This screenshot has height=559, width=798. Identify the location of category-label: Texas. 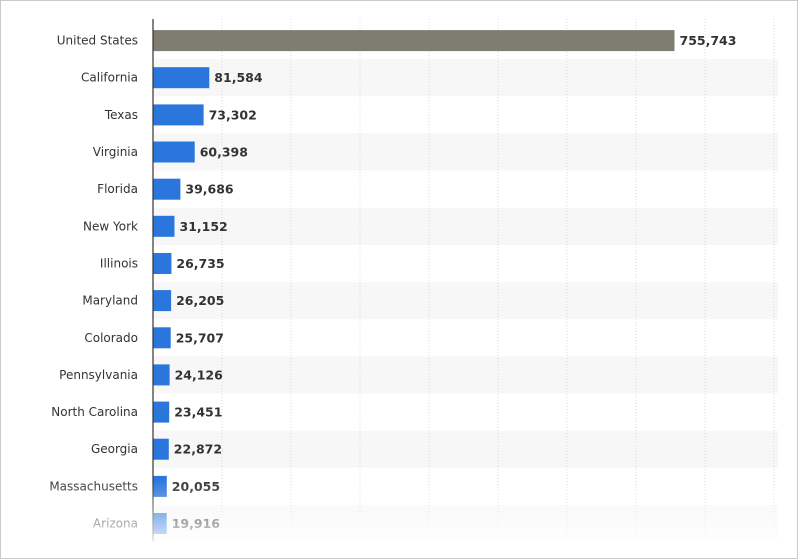
(121, 115).